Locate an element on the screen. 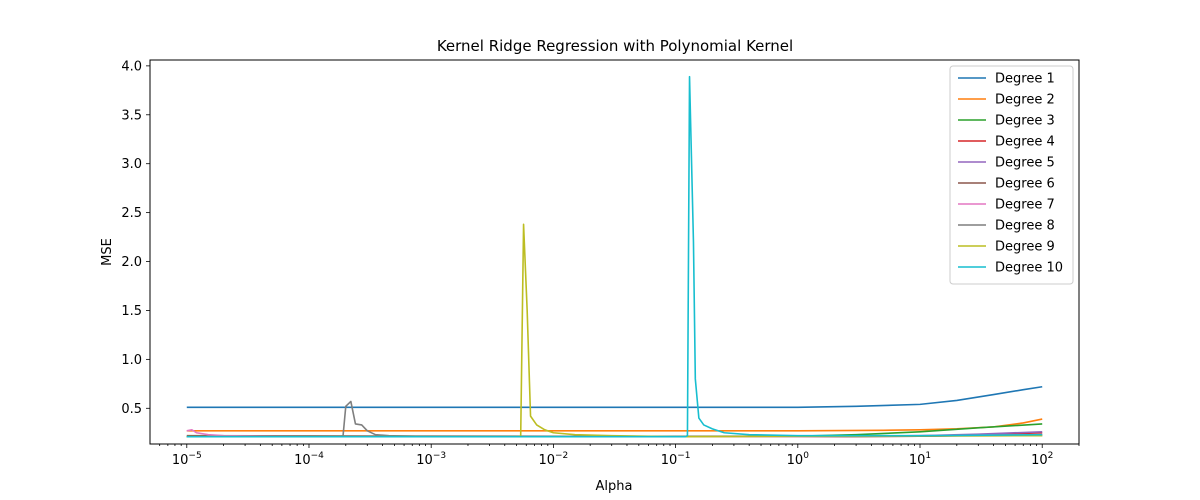 This screenshot has height=500, width=1200. legend-label: Degree 5 is located at coordinates (1025, 163).